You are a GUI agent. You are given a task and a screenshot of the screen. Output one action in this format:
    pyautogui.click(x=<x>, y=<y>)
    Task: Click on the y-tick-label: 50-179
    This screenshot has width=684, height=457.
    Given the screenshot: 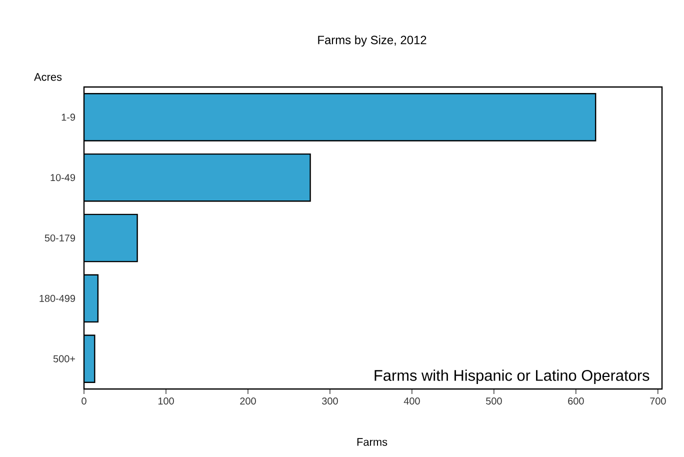 What is the action you would take?
    pyautogui.click(x=60, y=238)
    